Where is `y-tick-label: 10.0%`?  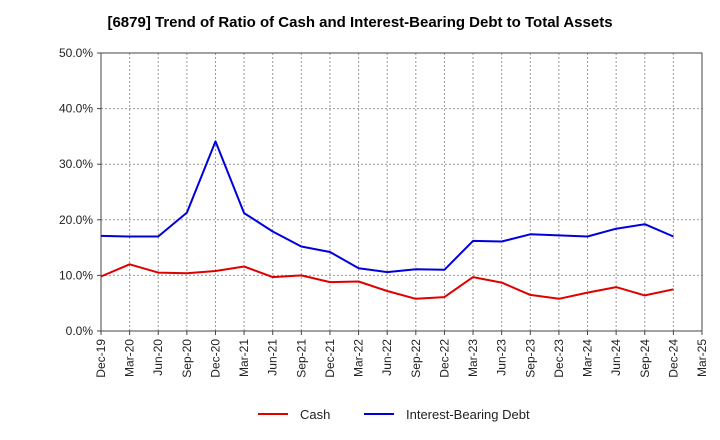
y-tick-label: 10.0% is located at coordinates (76, 275).